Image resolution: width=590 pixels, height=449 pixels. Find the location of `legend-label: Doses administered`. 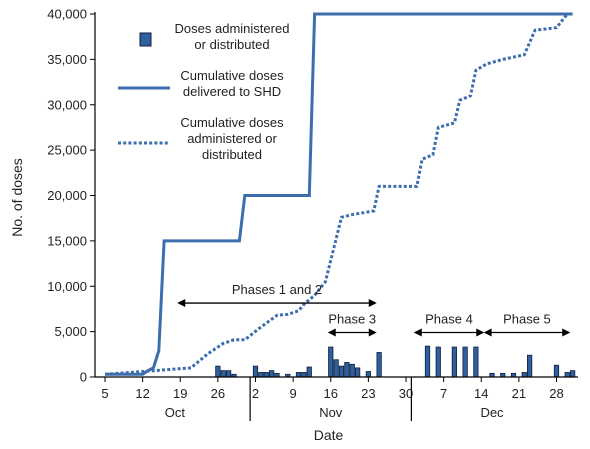

legend-label: Doses administered is located at coordinates (232, 28).